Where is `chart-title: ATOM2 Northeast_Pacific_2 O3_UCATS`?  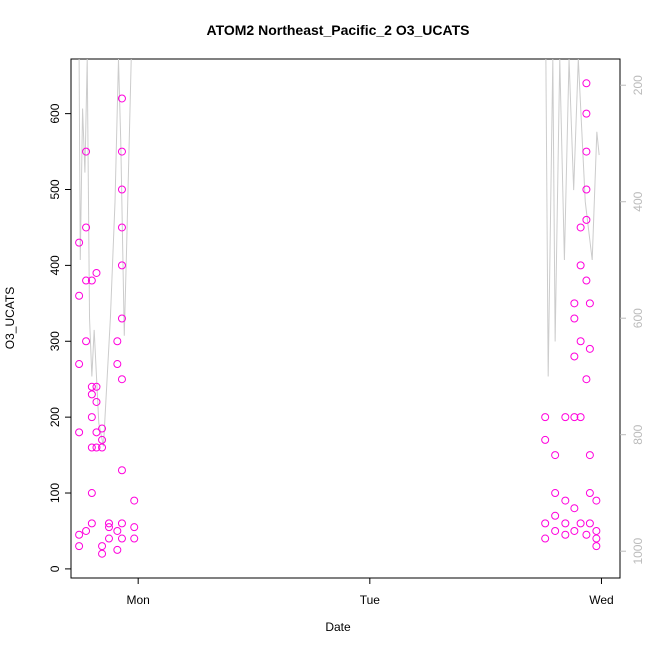
chart-title: ATOM2 Northeast_Pacific_2 O3_UCATS is located at coordinates (338, 30).